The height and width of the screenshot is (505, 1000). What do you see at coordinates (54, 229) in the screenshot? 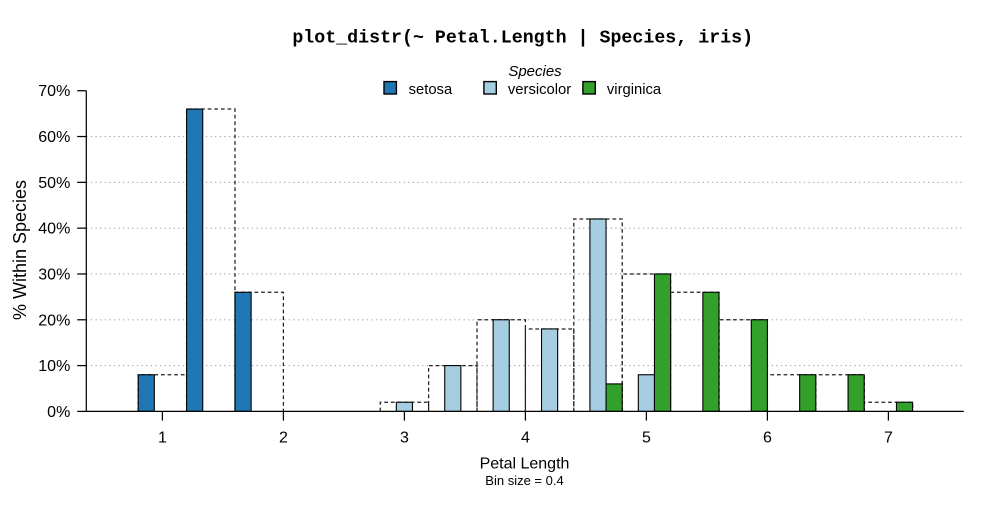
I see `svg-text: 40%` at bounding box center [54, 229].